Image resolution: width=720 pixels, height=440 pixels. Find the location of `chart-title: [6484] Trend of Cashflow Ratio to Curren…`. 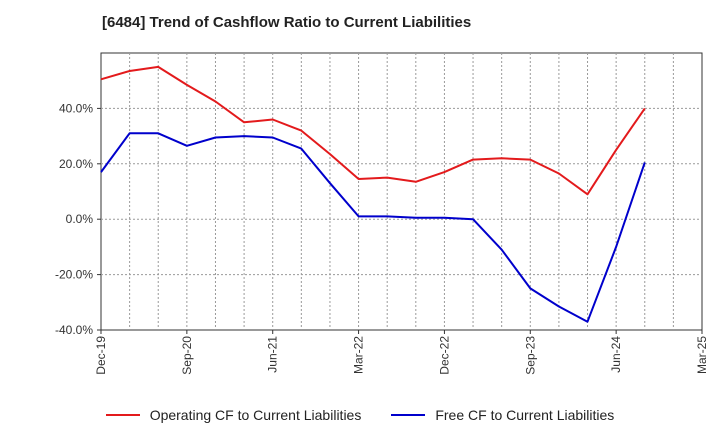

chart-title: [6484] Trend of Cashflow Ratio to Curren… is located at coordinates (287, 22).